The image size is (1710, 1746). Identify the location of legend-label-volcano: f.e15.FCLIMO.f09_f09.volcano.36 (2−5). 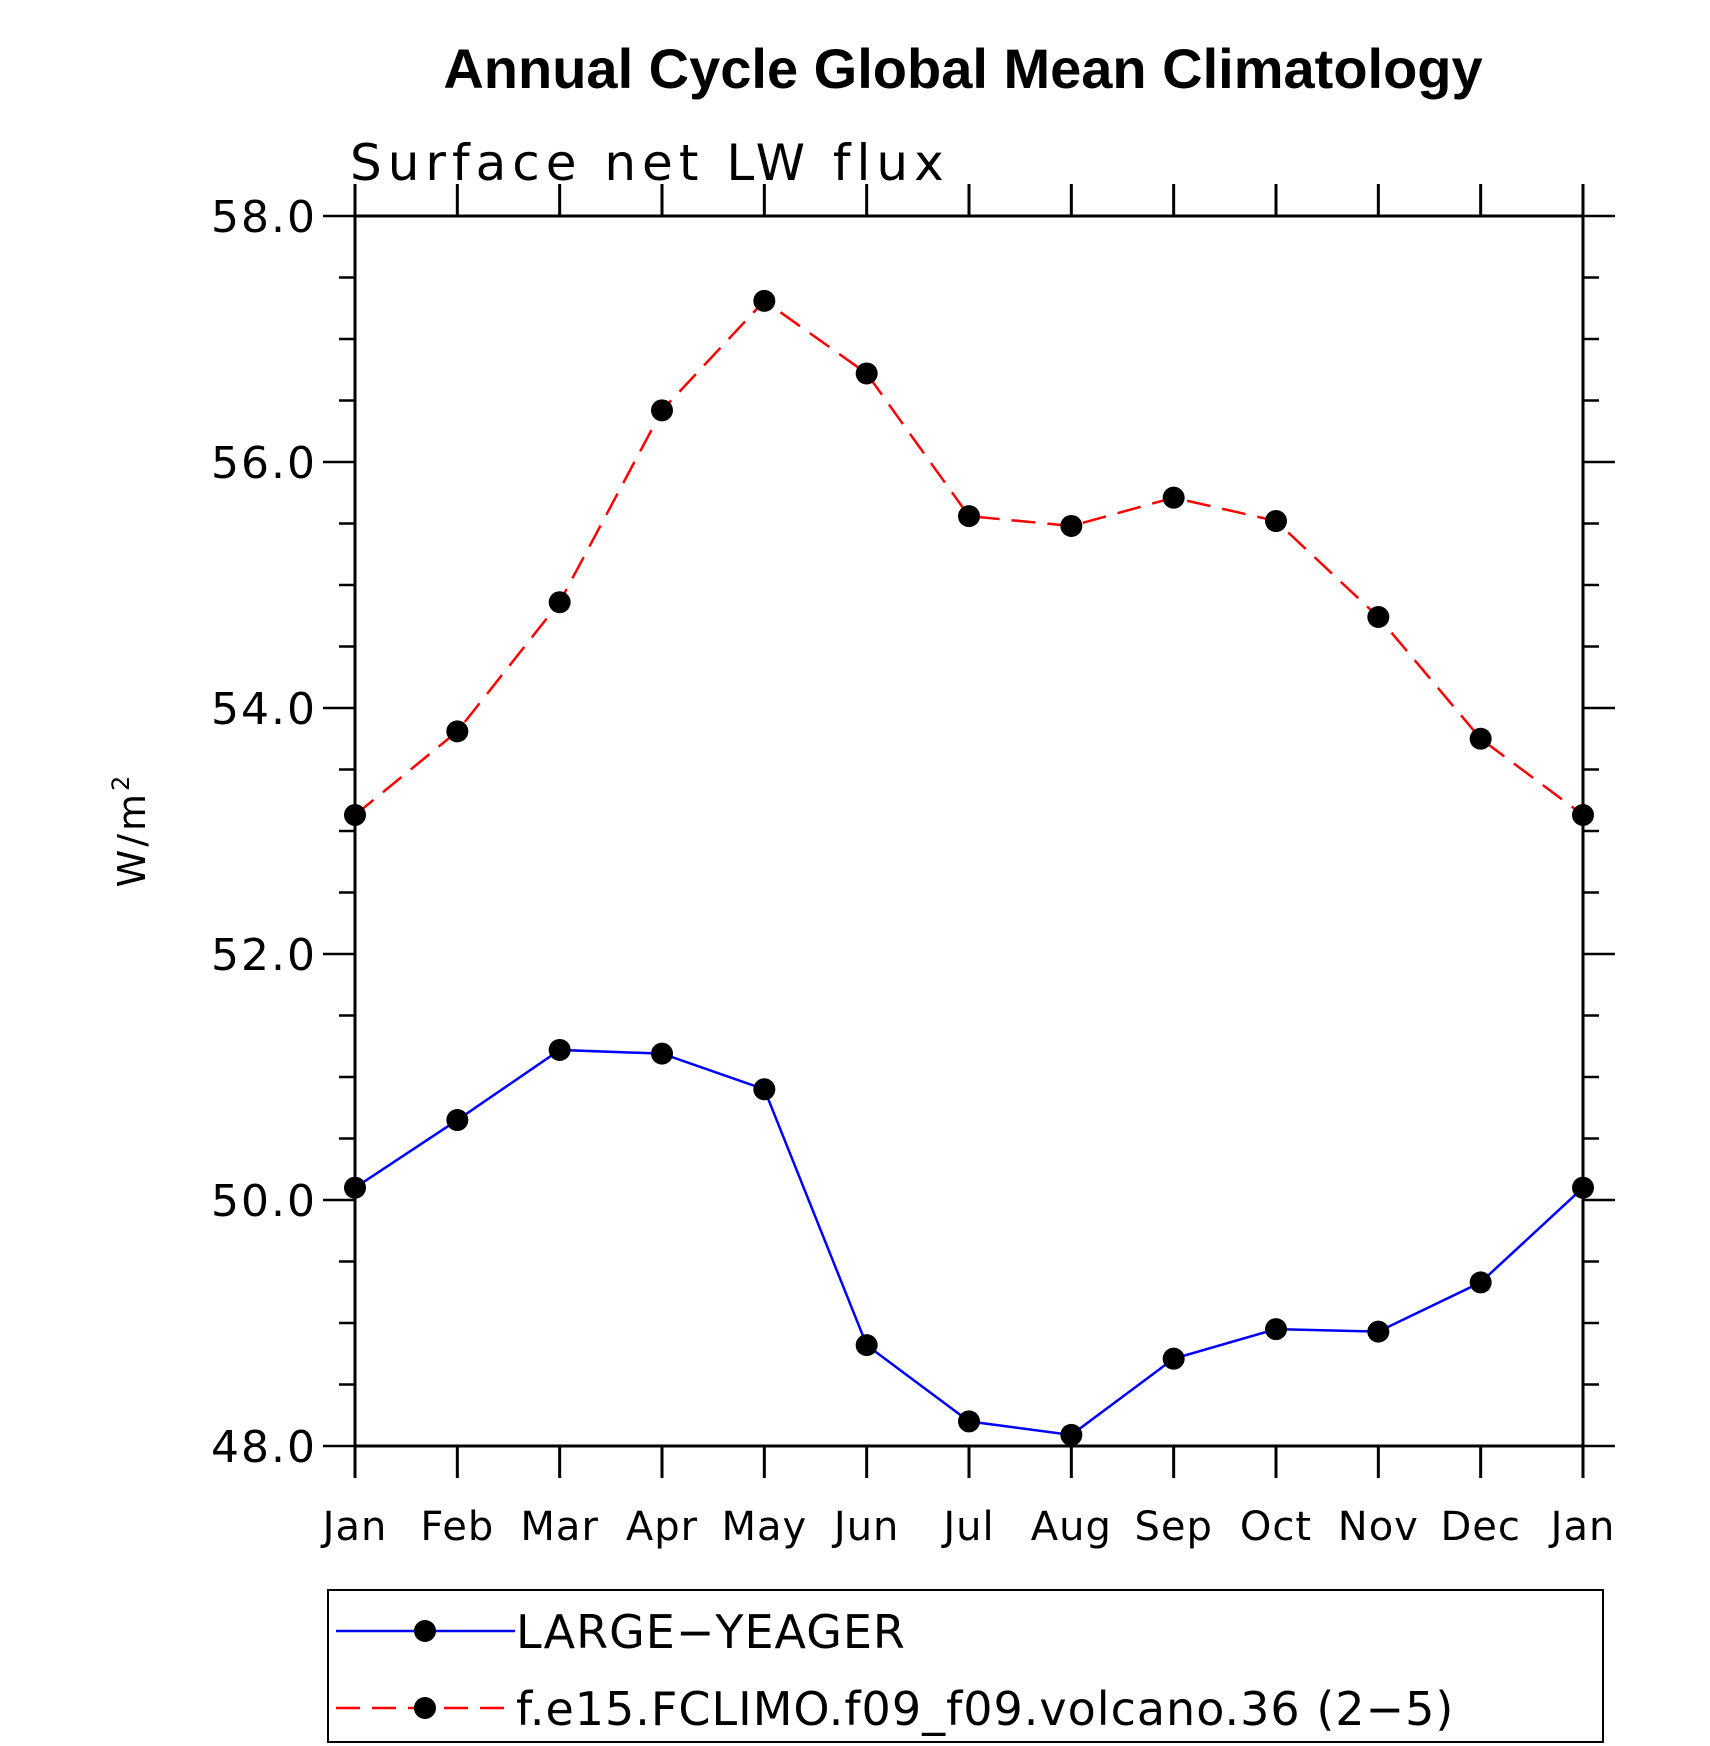
(985, 1709).